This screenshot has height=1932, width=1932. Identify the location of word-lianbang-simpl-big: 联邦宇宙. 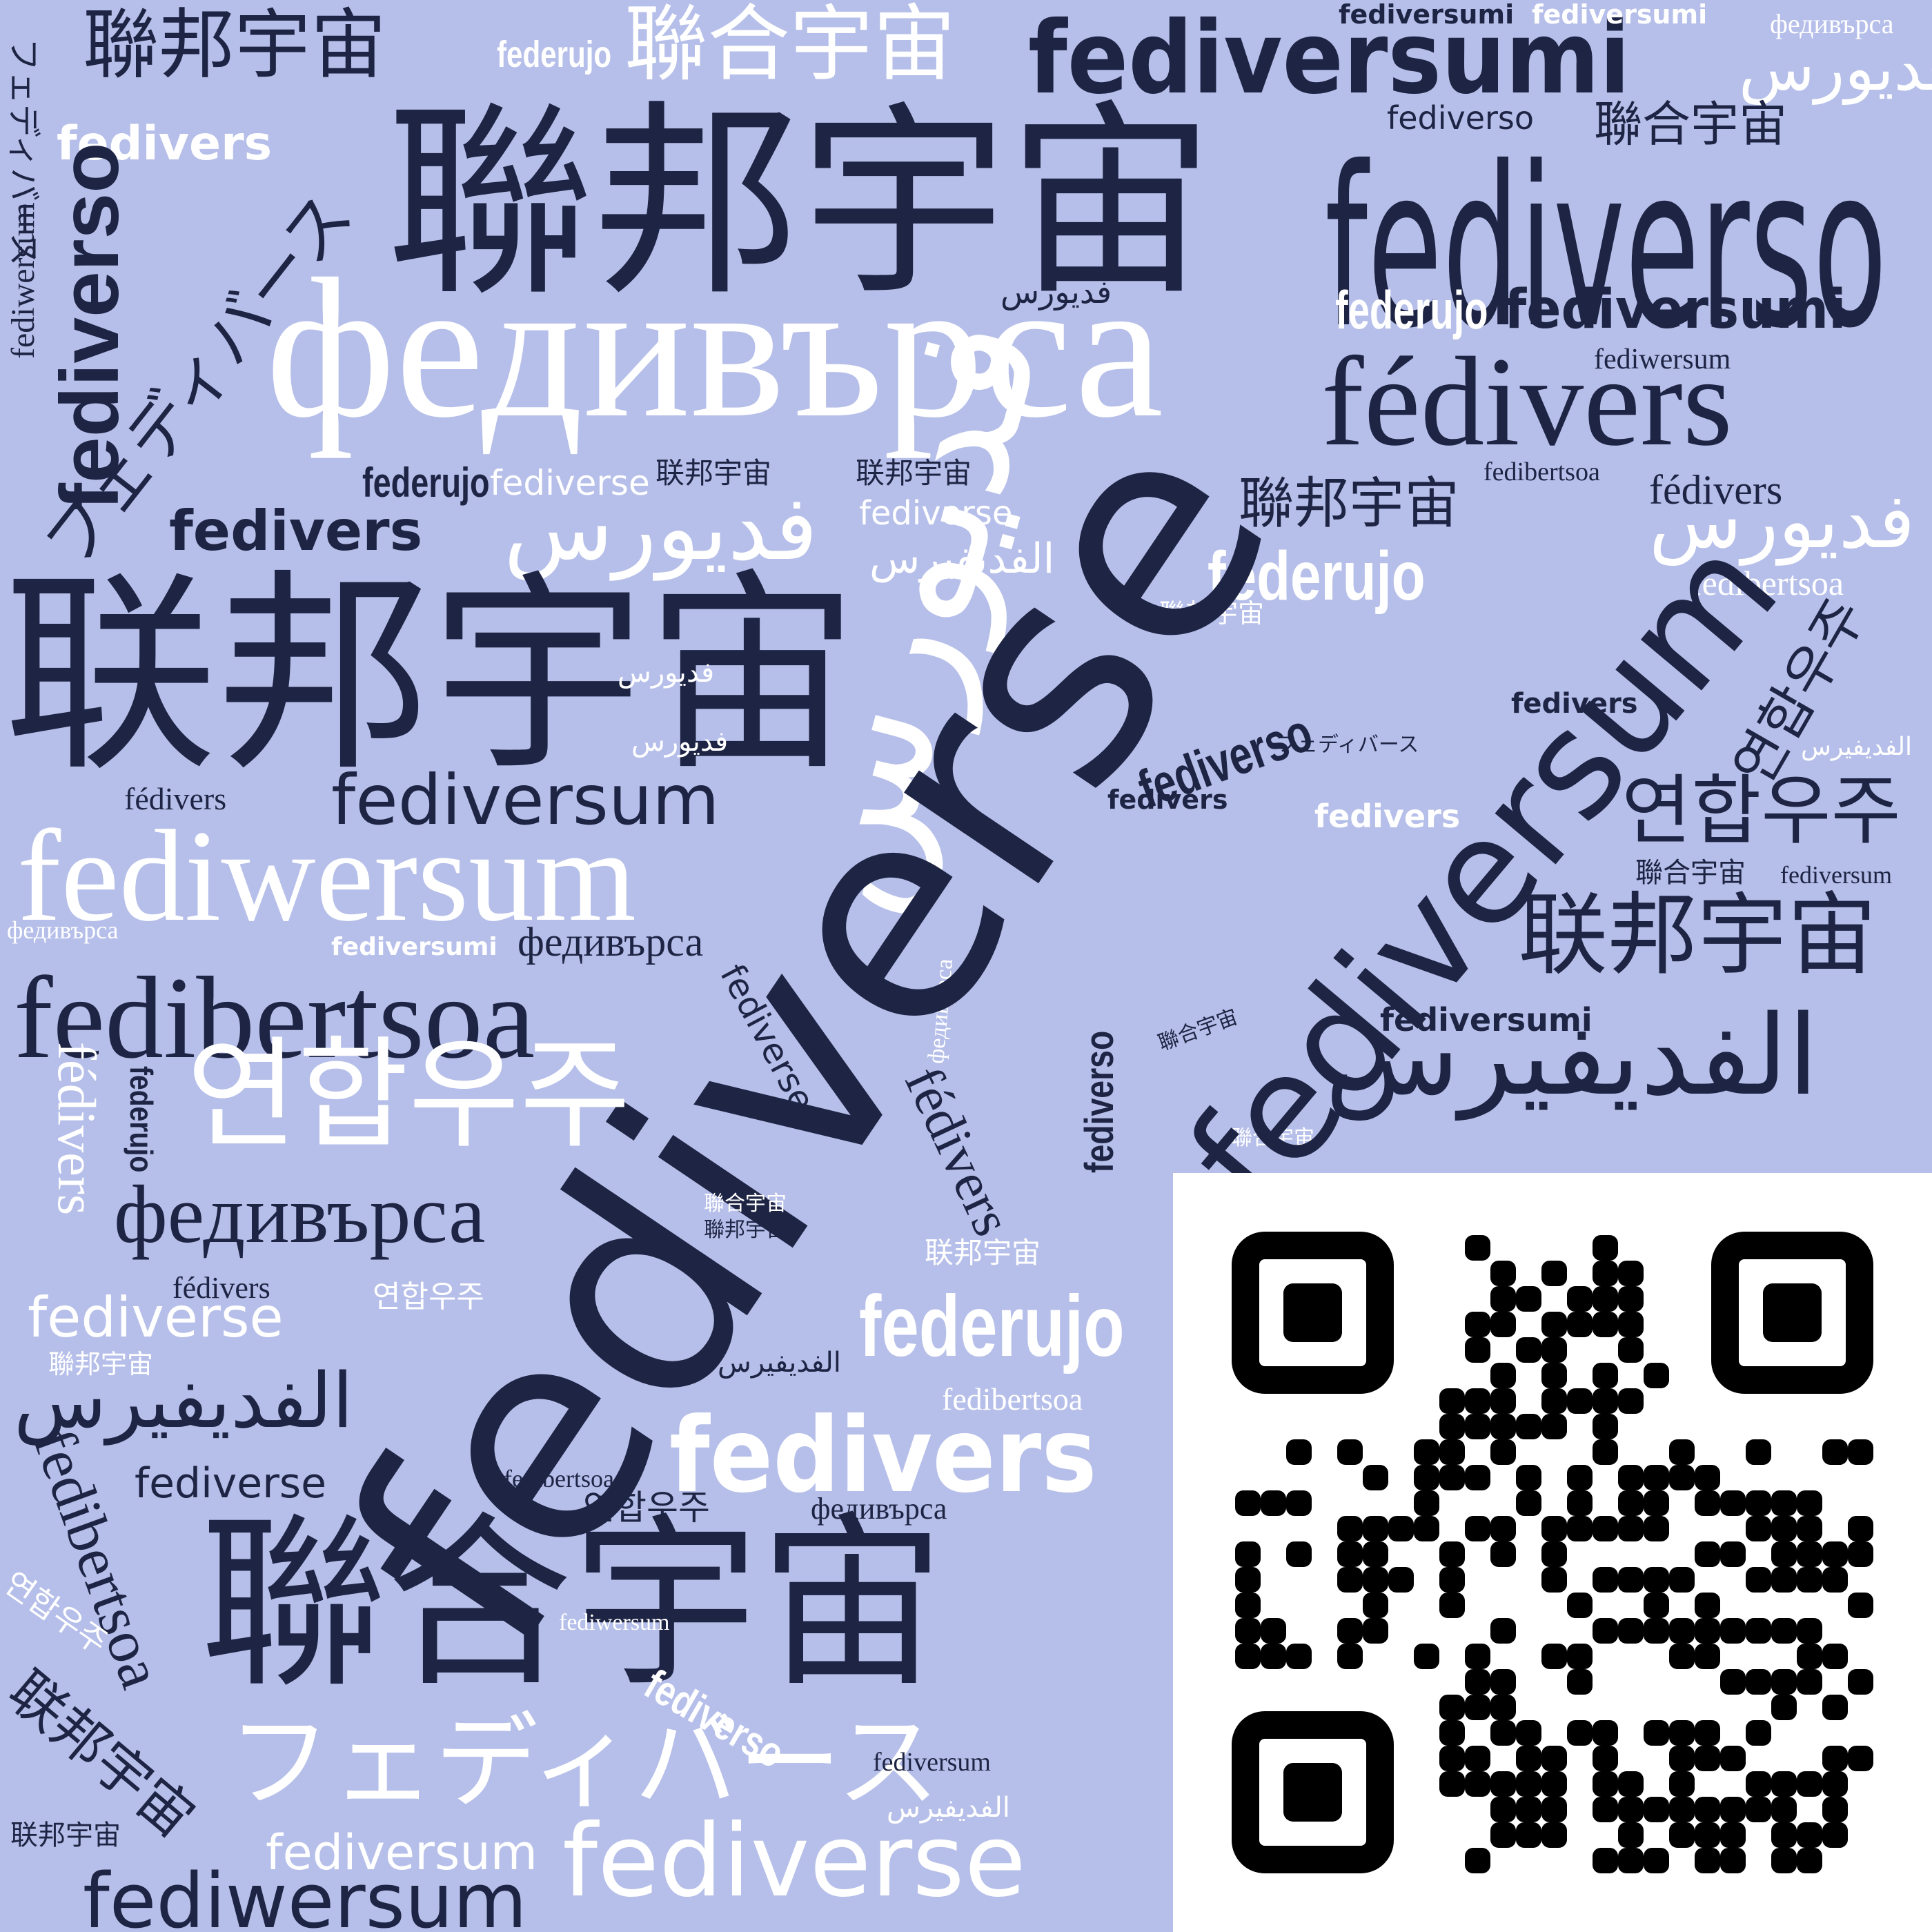
(431, 675).